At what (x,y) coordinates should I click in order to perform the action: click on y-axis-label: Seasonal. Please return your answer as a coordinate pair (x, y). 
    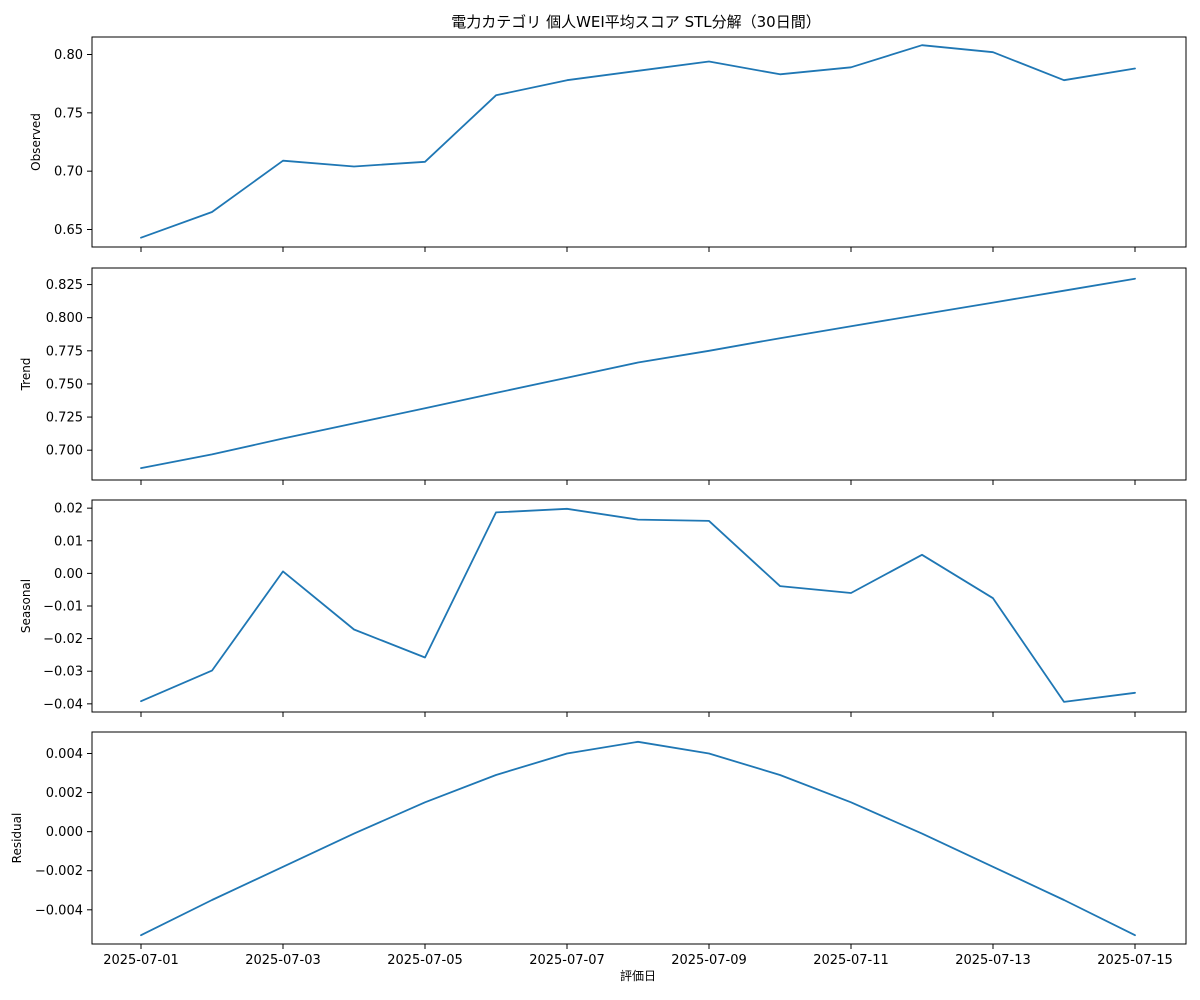
    Looking at the image, I should click on (26, 606).